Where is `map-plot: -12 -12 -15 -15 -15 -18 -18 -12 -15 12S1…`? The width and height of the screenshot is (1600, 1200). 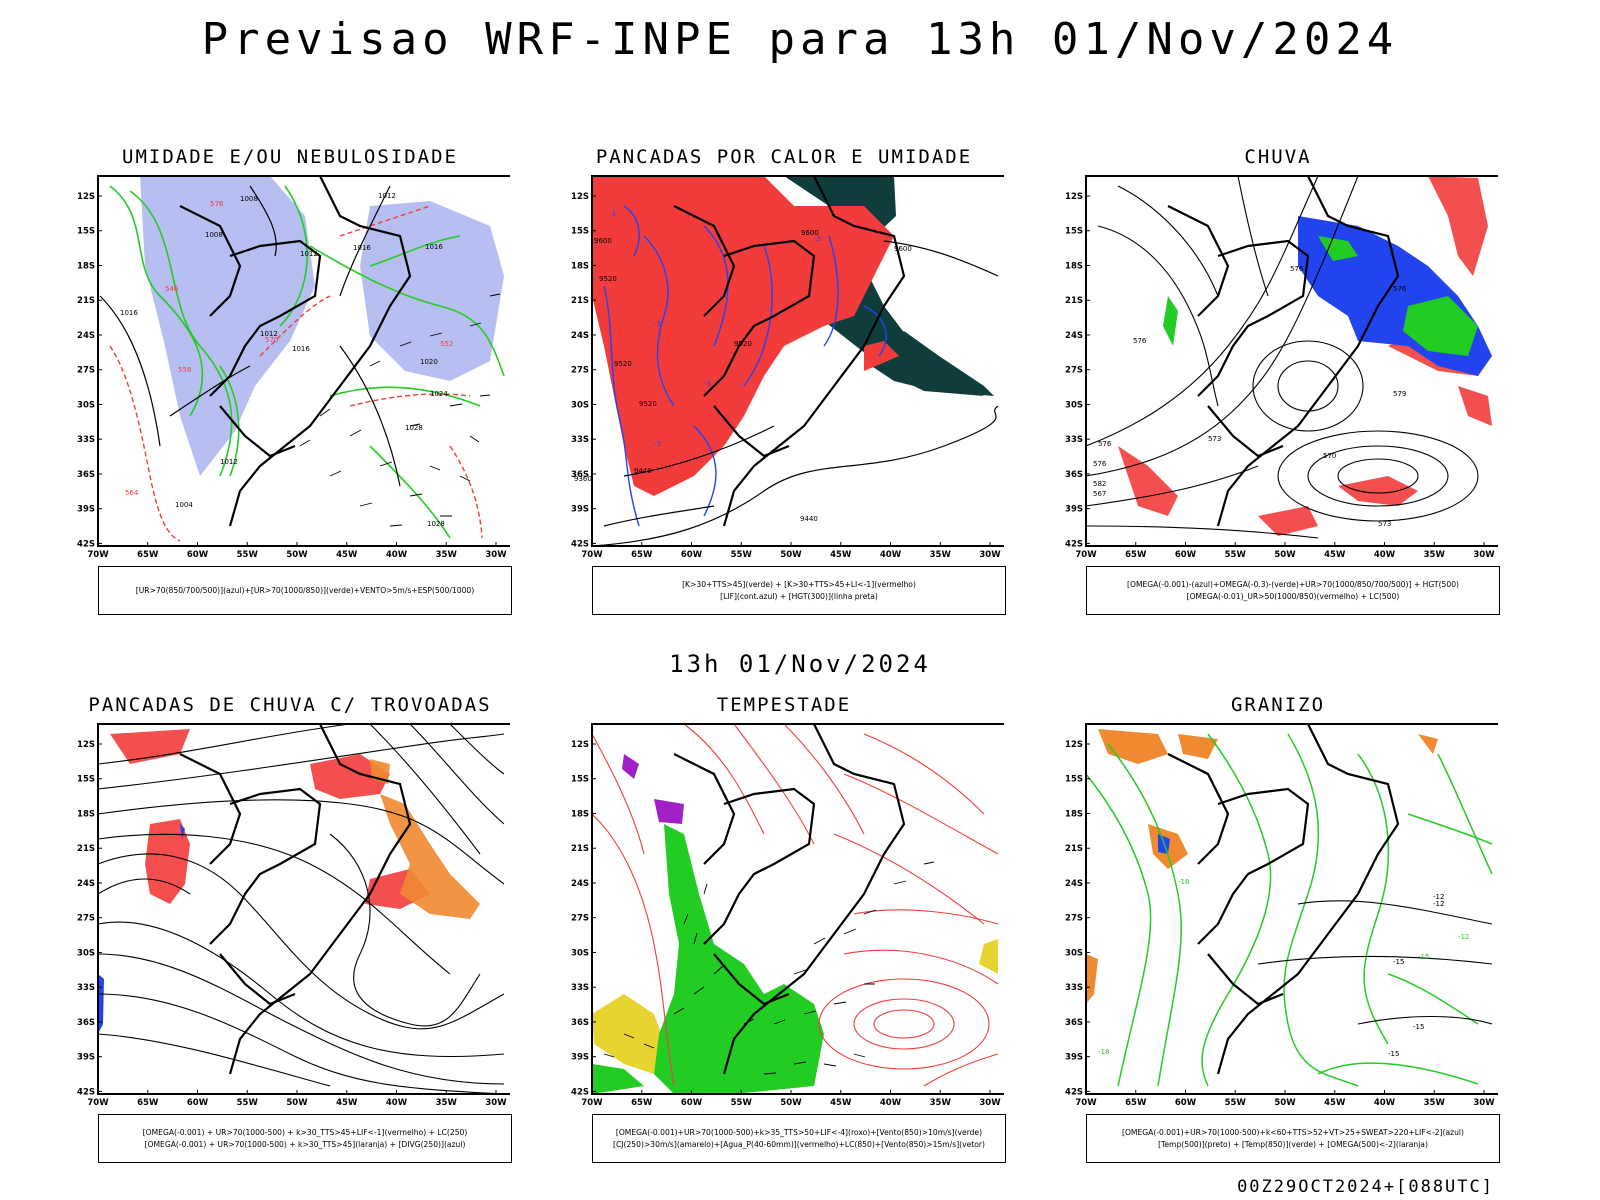
map-plot: -12 -12 -15 -15 -15 -18 -18 -12 -15 12S1… is located at coordinates (1278, 904).